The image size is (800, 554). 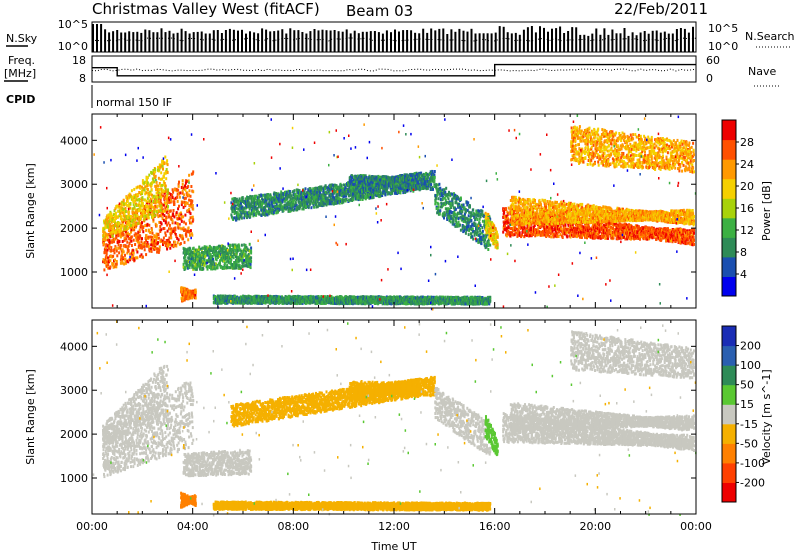 What do you see at coordinates (206, 9) in the screenshot?
I see `station-title: Christmas Valley West (fitACF)` at bounding box center [206, 9].